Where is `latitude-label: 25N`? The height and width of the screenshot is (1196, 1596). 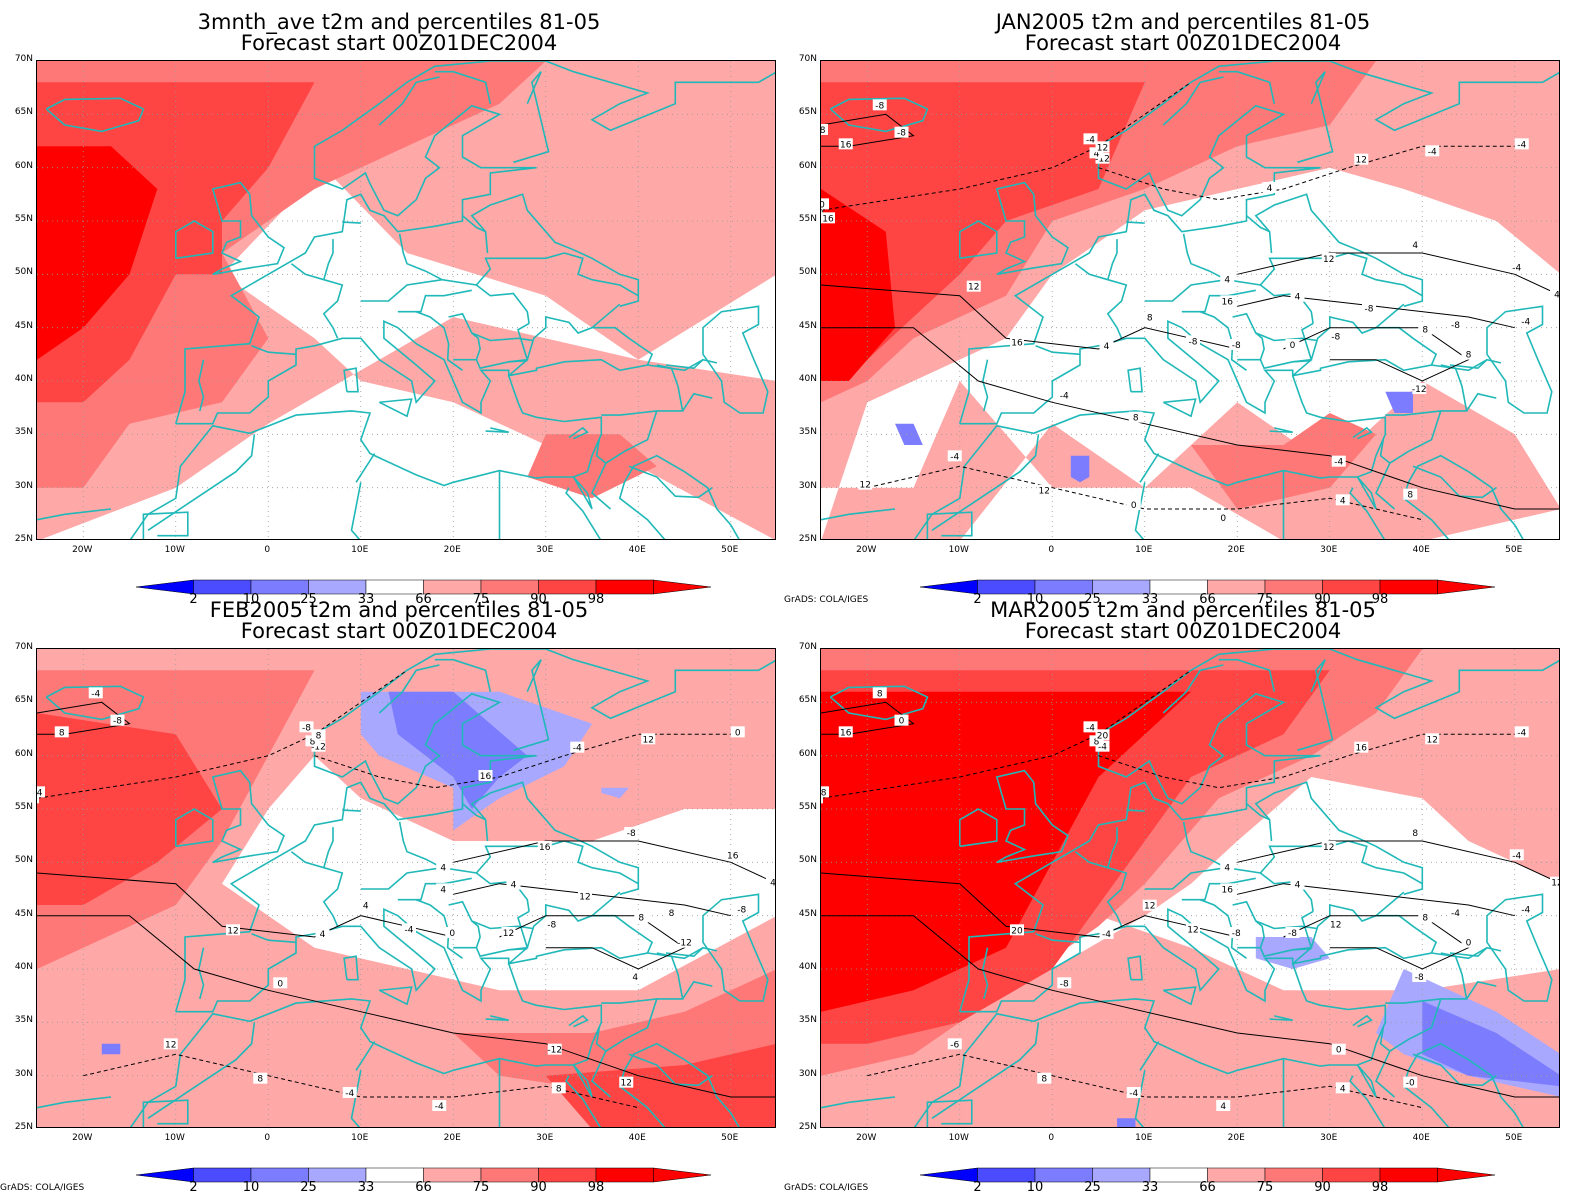
latitude-label: 25N is located at coordinates (807, 539).